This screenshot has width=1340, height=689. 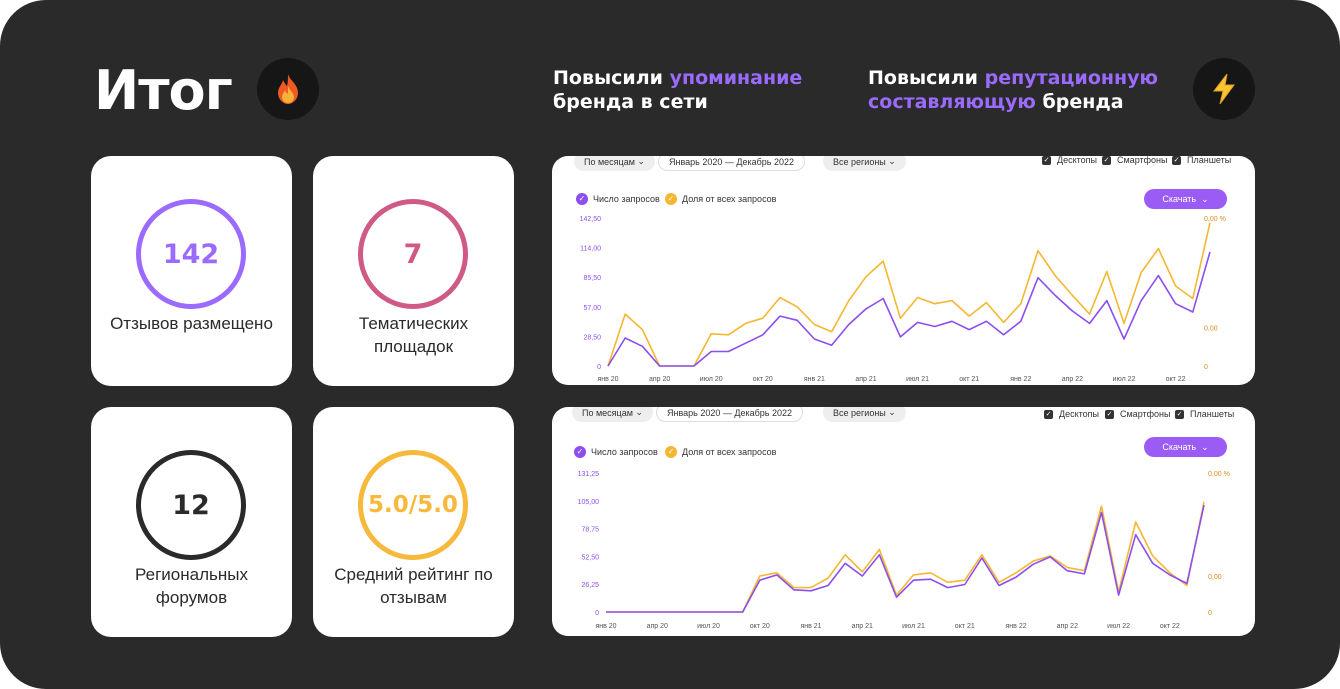 I want to click on legend-label-share: Доля от всех запросов, so click(x=729, y=199).